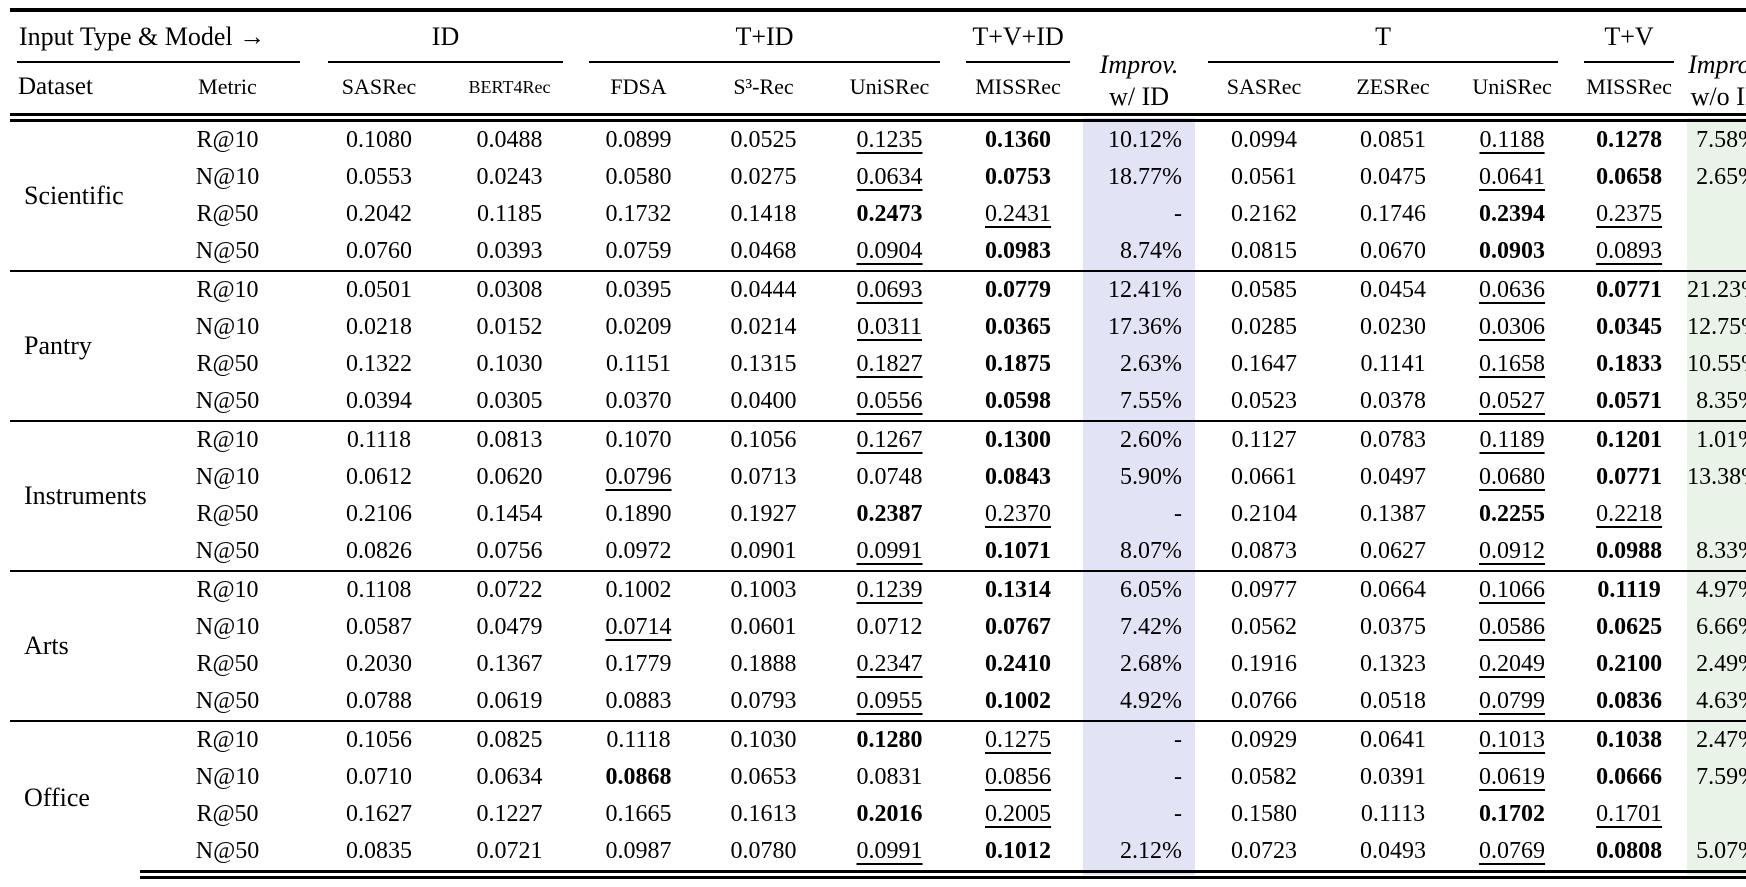  Describe the element at coordinates (1629, 37) in the screenshot. I see `group-header-t-v: T+V` at that location.